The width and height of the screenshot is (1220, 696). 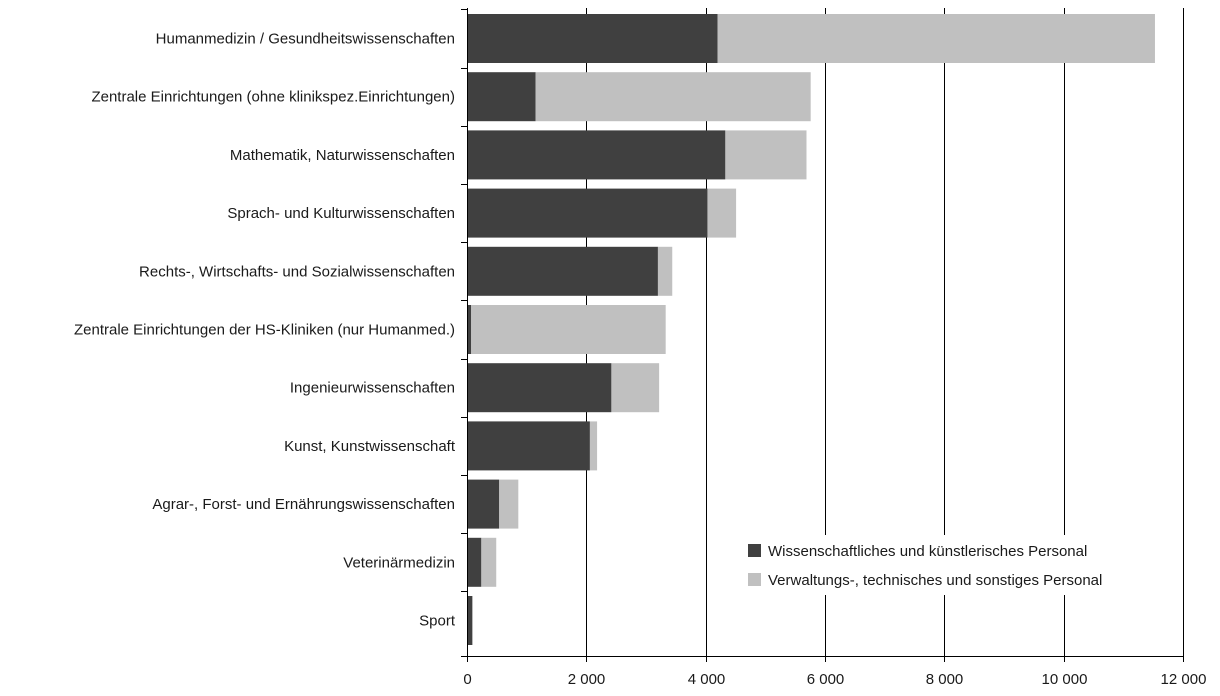 What do you see at coordinates (372, 388) in the screenshot?
I see `category-label: Ingenieurwissenschaften` at bounding box center [372, 388].